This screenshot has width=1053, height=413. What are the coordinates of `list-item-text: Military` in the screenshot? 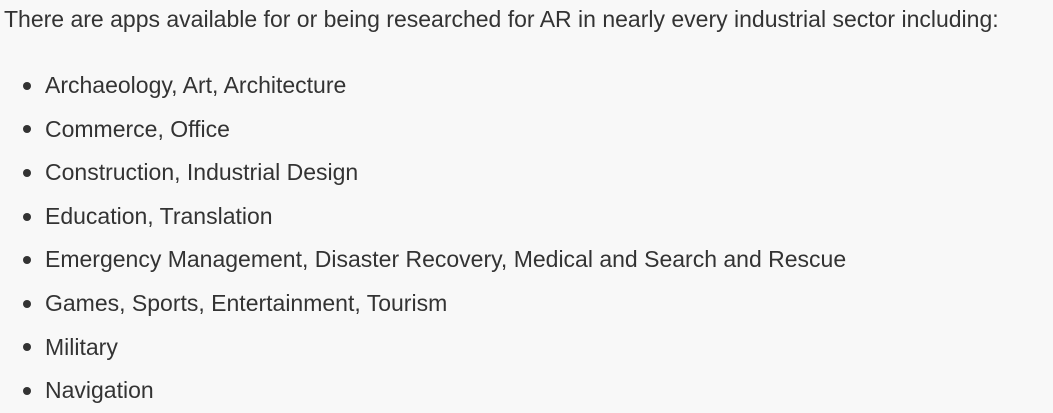 It's located at (81, 346).